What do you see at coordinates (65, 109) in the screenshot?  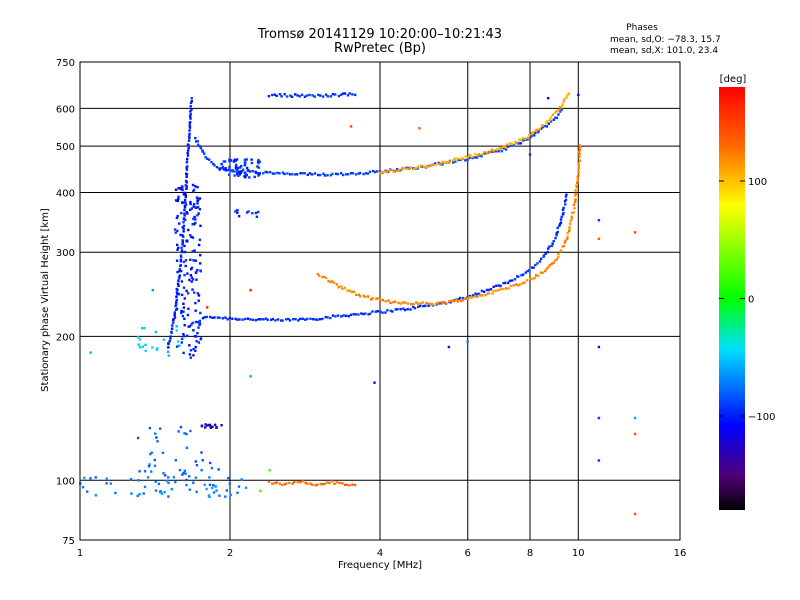 I see `y-tick-label: 600` at bounding box center [65, 109].